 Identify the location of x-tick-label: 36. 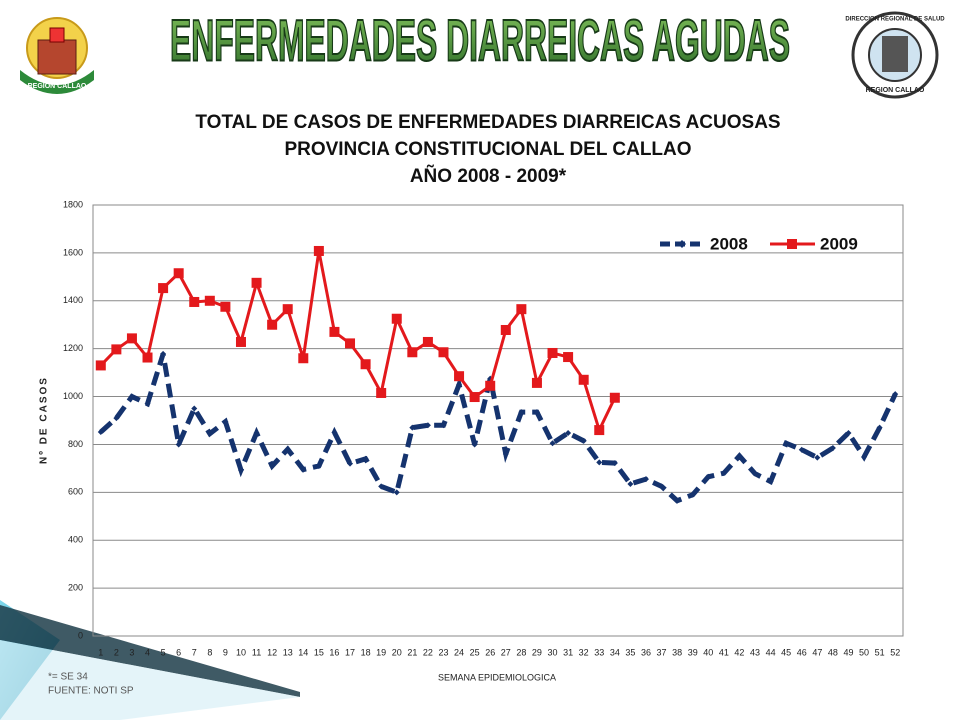
(646, 652).